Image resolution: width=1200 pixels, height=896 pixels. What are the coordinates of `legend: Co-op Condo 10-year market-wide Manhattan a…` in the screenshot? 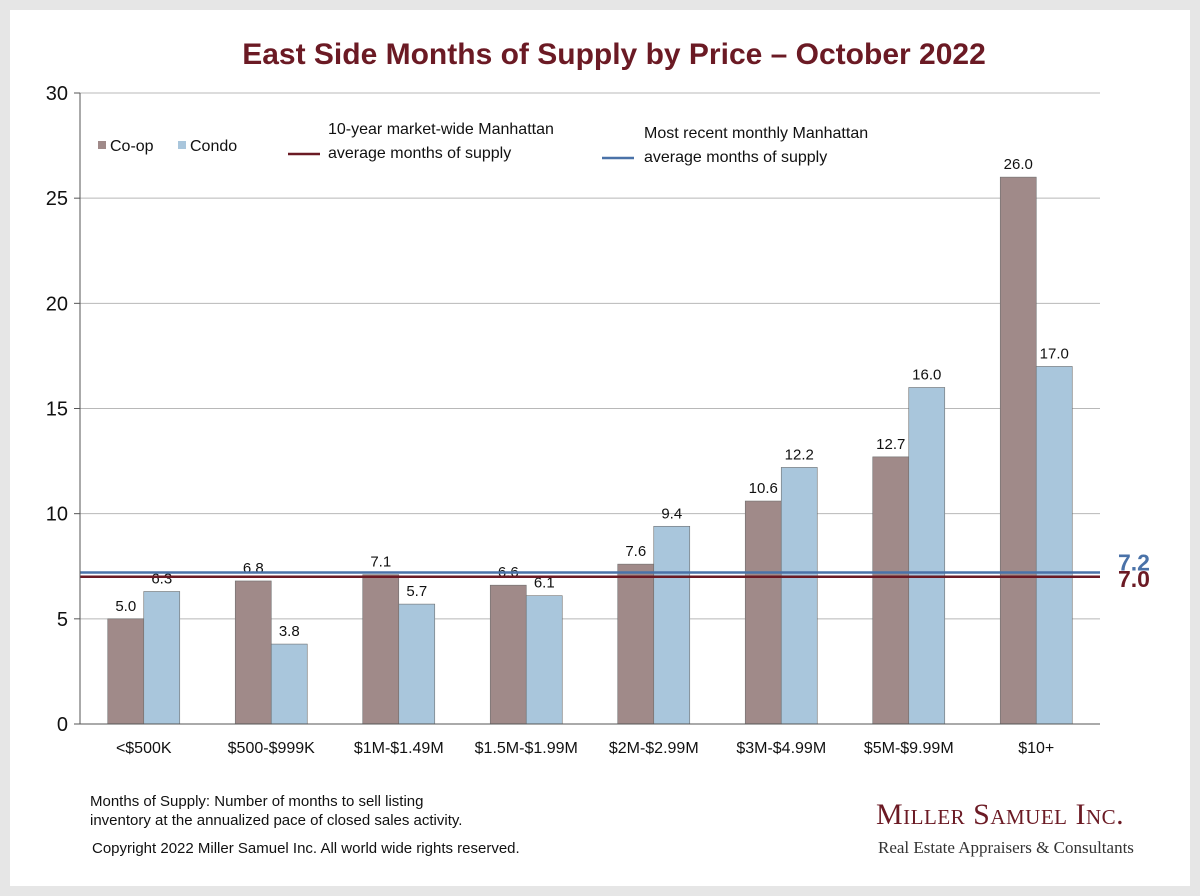 It's located at (483, 143).